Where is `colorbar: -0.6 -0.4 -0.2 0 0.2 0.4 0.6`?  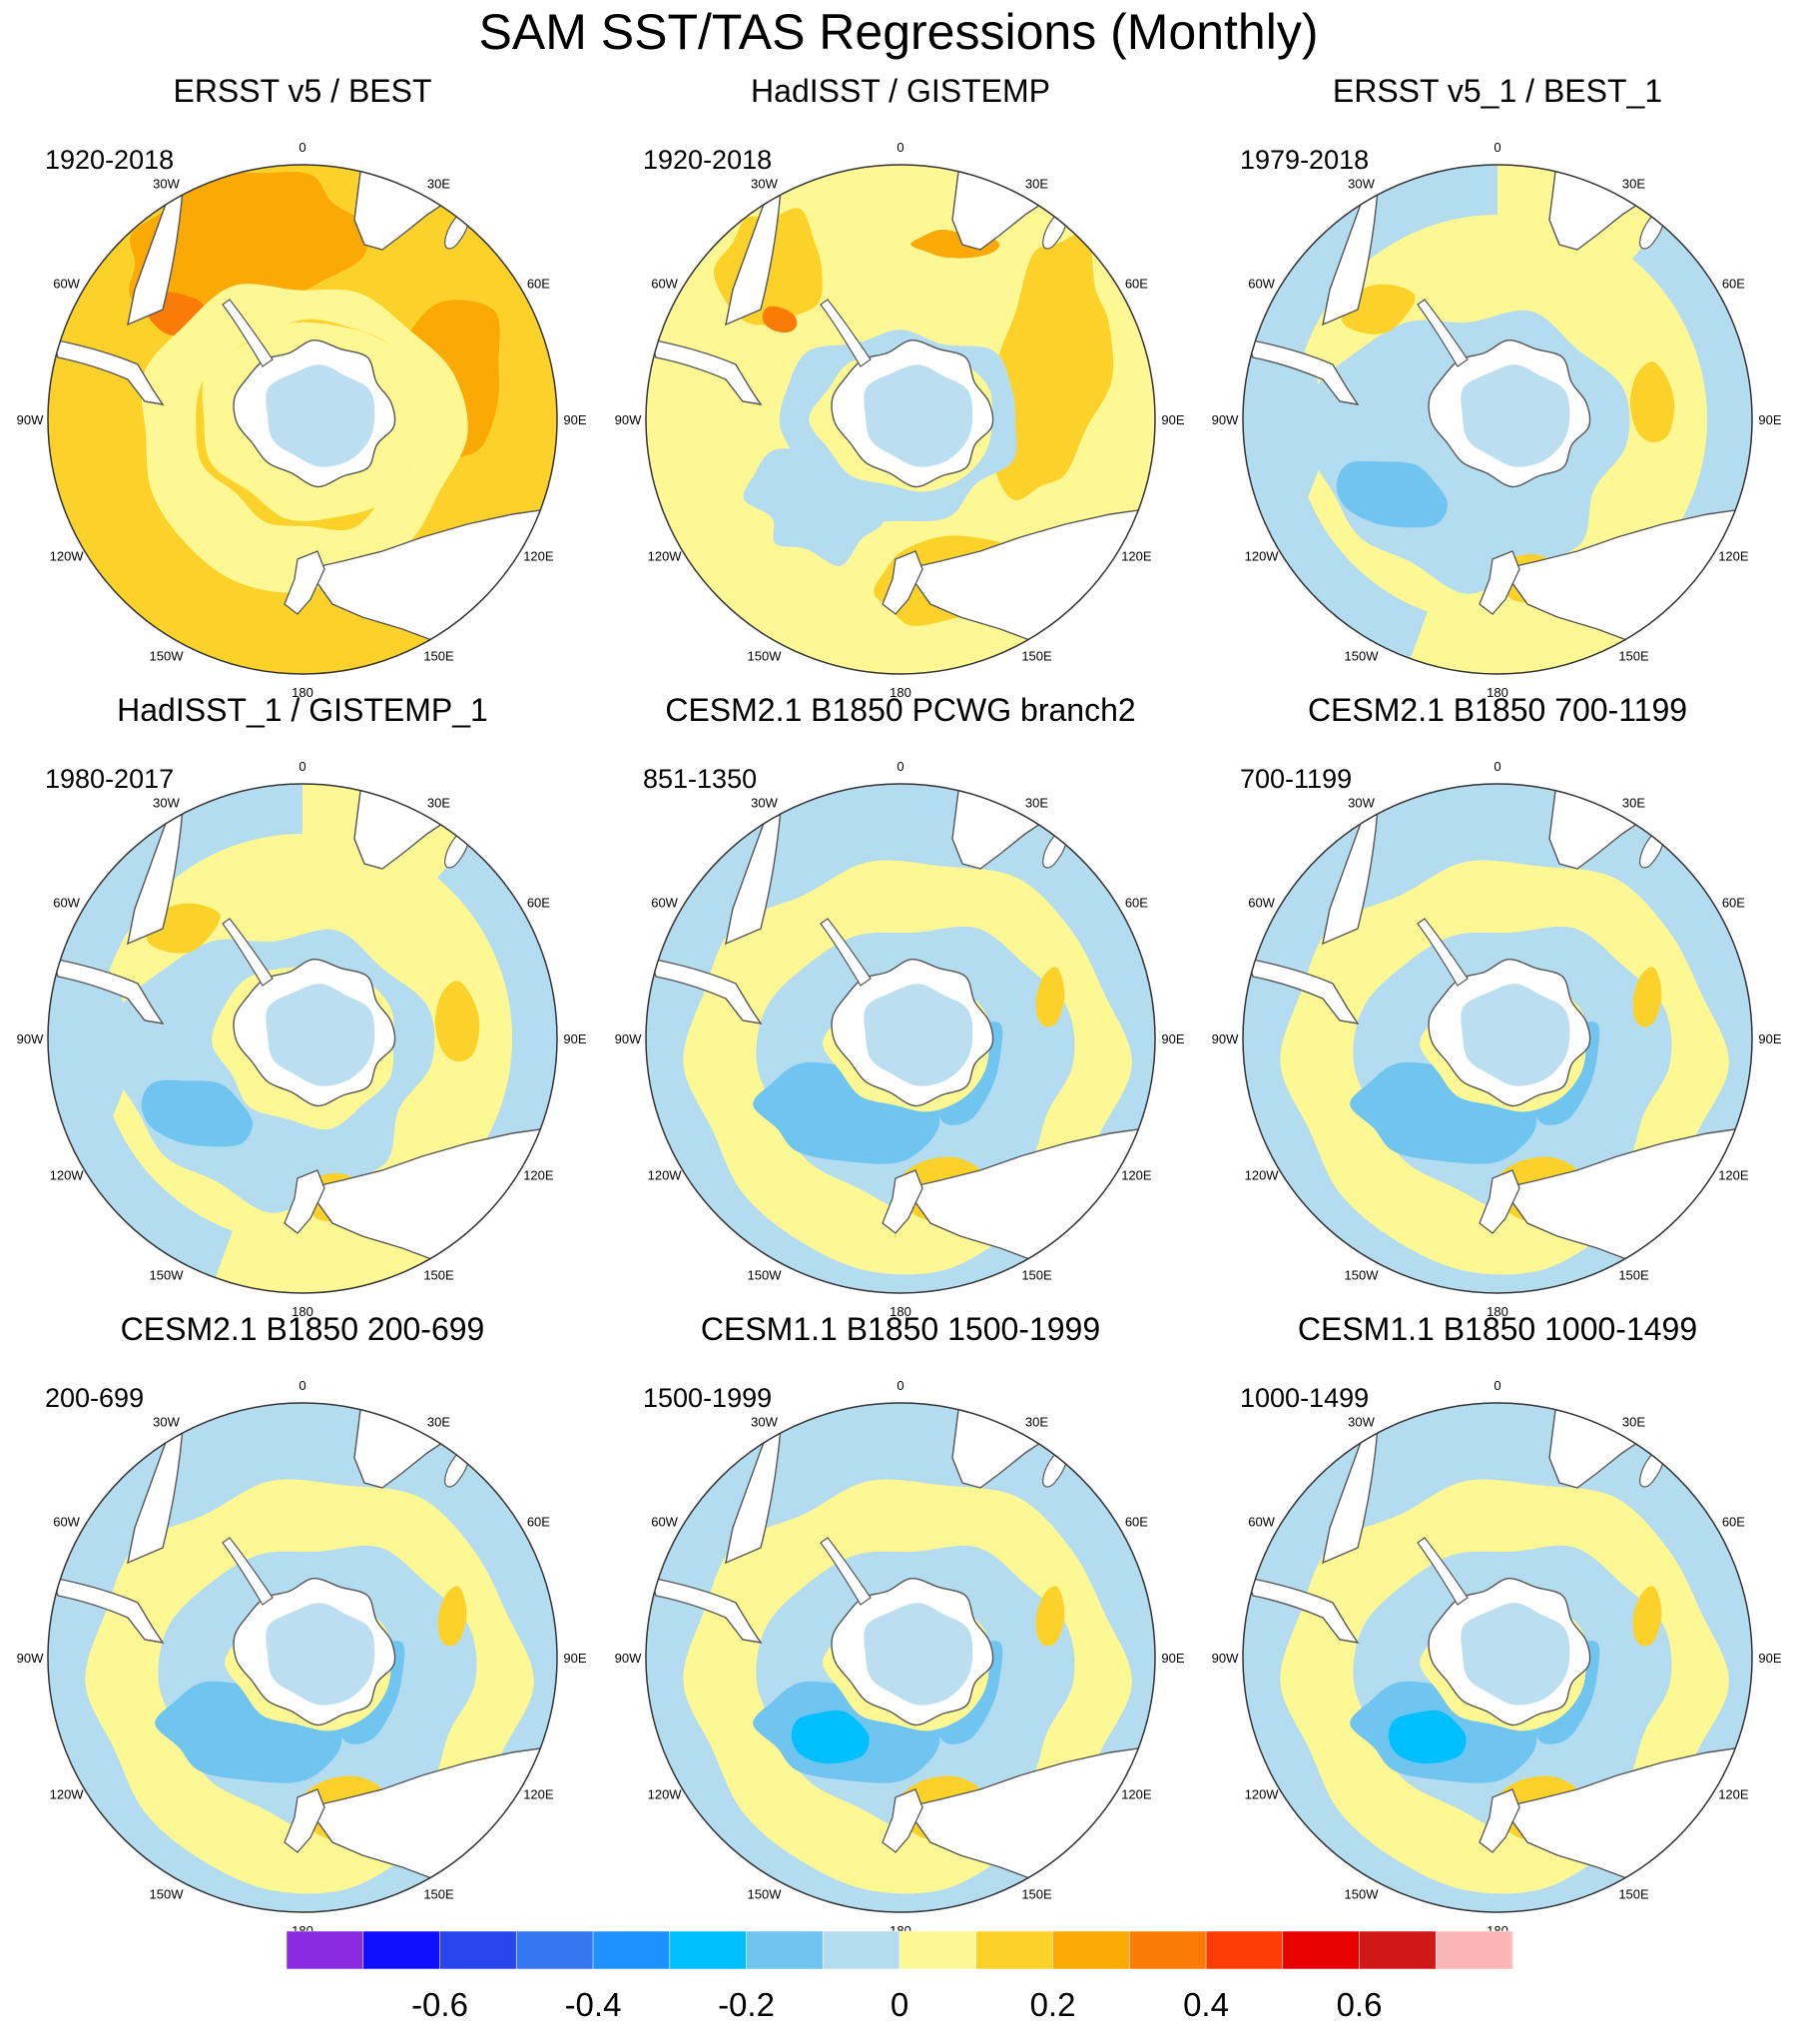 colorbar: -0.6 -0.4 -0.2 0 0.2 0.4 0.6 is located at coordinates (899, 1976).